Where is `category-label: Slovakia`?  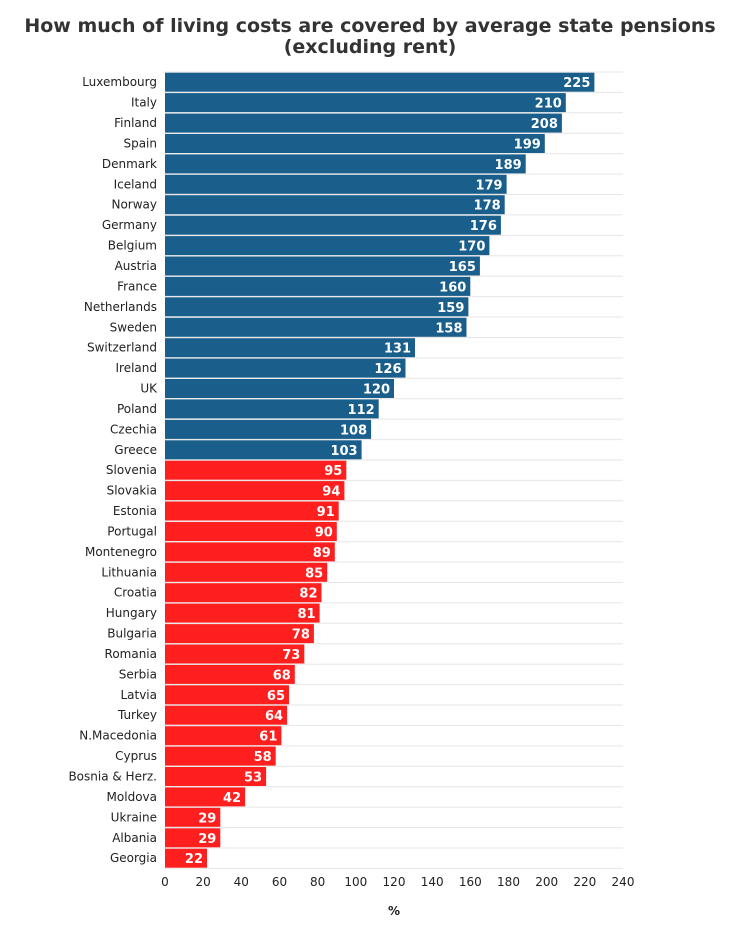
category-label: Slovakia is located at coordinates (132, 491).